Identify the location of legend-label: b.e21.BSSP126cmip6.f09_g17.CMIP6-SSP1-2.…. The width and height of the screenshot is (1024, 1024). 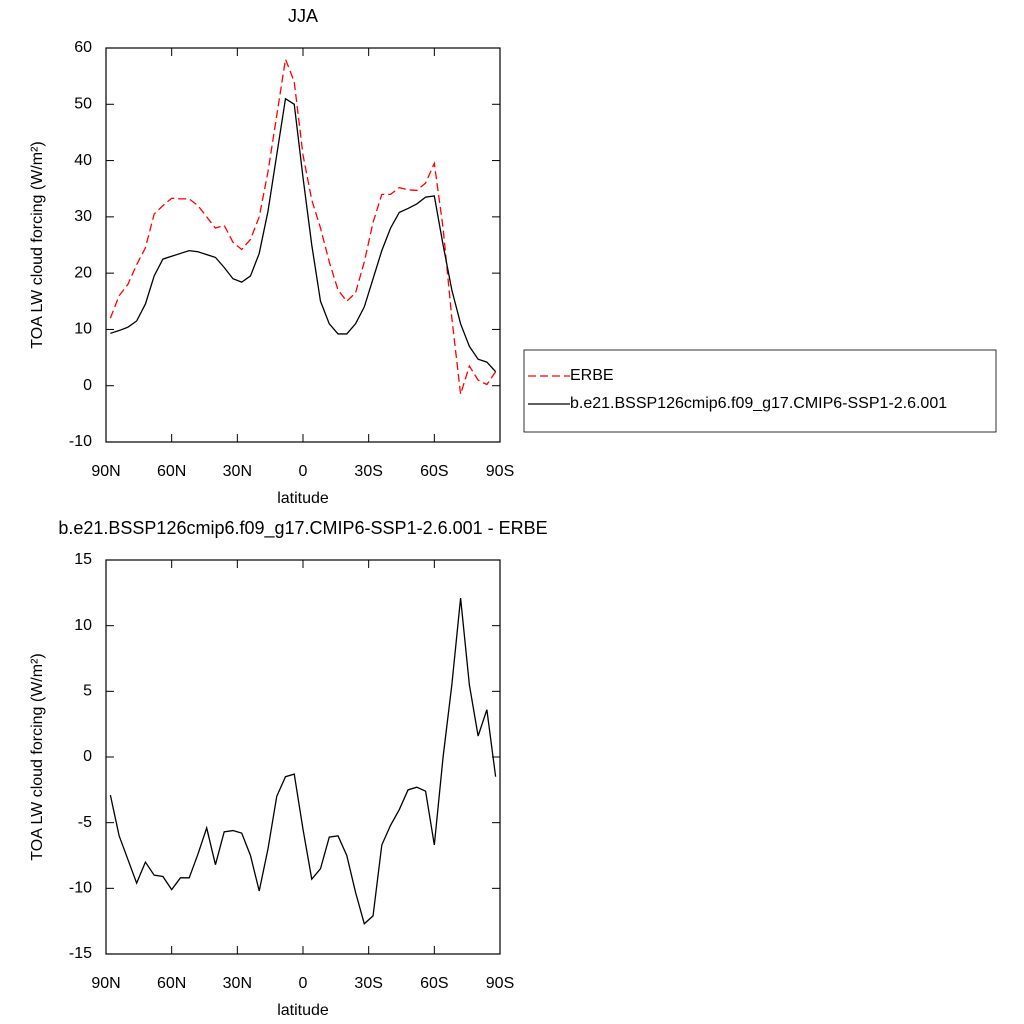
(758, 403).